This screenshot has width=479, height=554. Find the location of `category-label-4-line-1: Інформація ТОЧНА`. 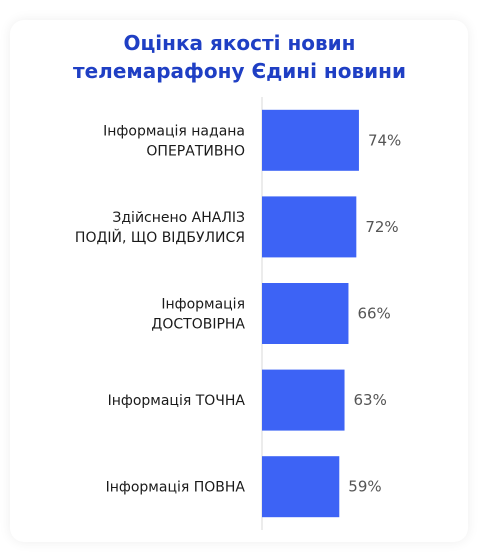

category-label-4-line-1: Інформація ТОЧНА is located at coordinates (177, 401).